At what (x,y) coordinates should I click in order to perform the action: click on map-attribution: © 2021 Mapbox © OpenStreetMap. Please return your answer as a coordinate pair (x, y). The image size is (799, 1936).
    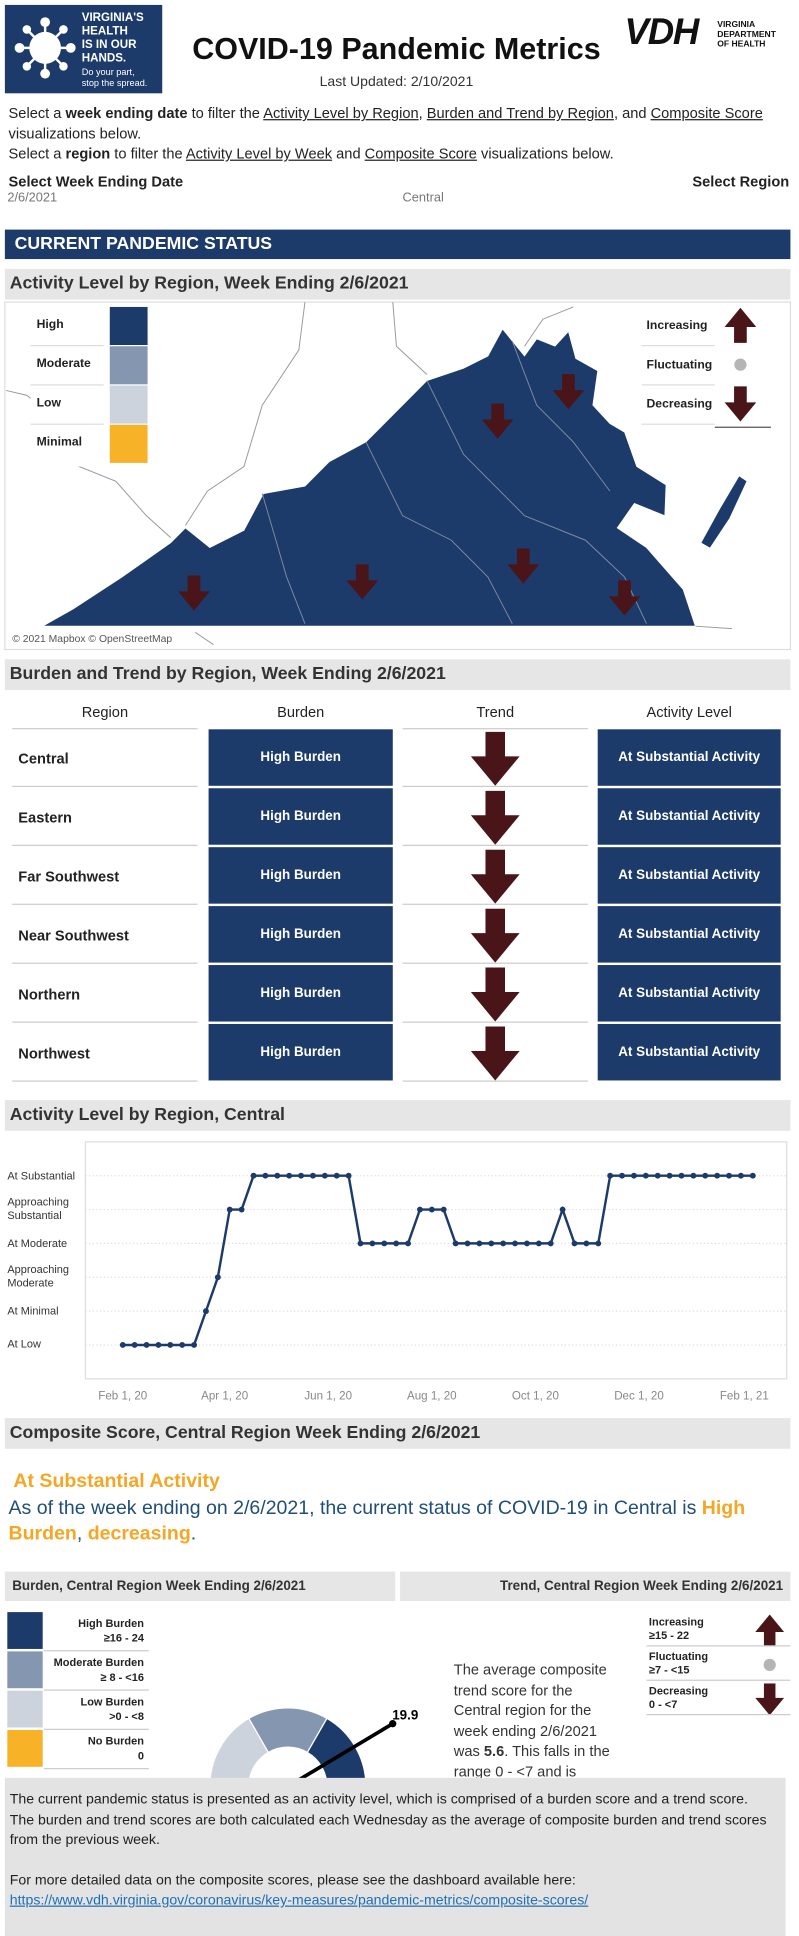
    Looking at the image, I should click on (92, 638).